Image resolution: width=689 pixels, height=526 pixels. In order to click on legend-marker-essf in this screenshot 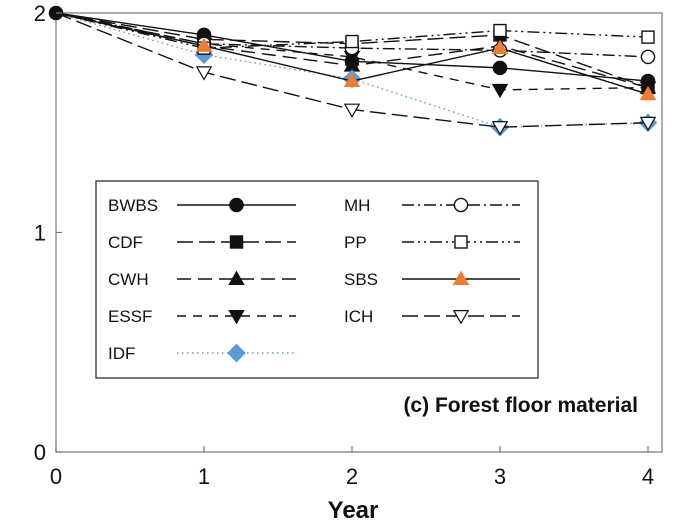, I will do `click(236, 317)`.